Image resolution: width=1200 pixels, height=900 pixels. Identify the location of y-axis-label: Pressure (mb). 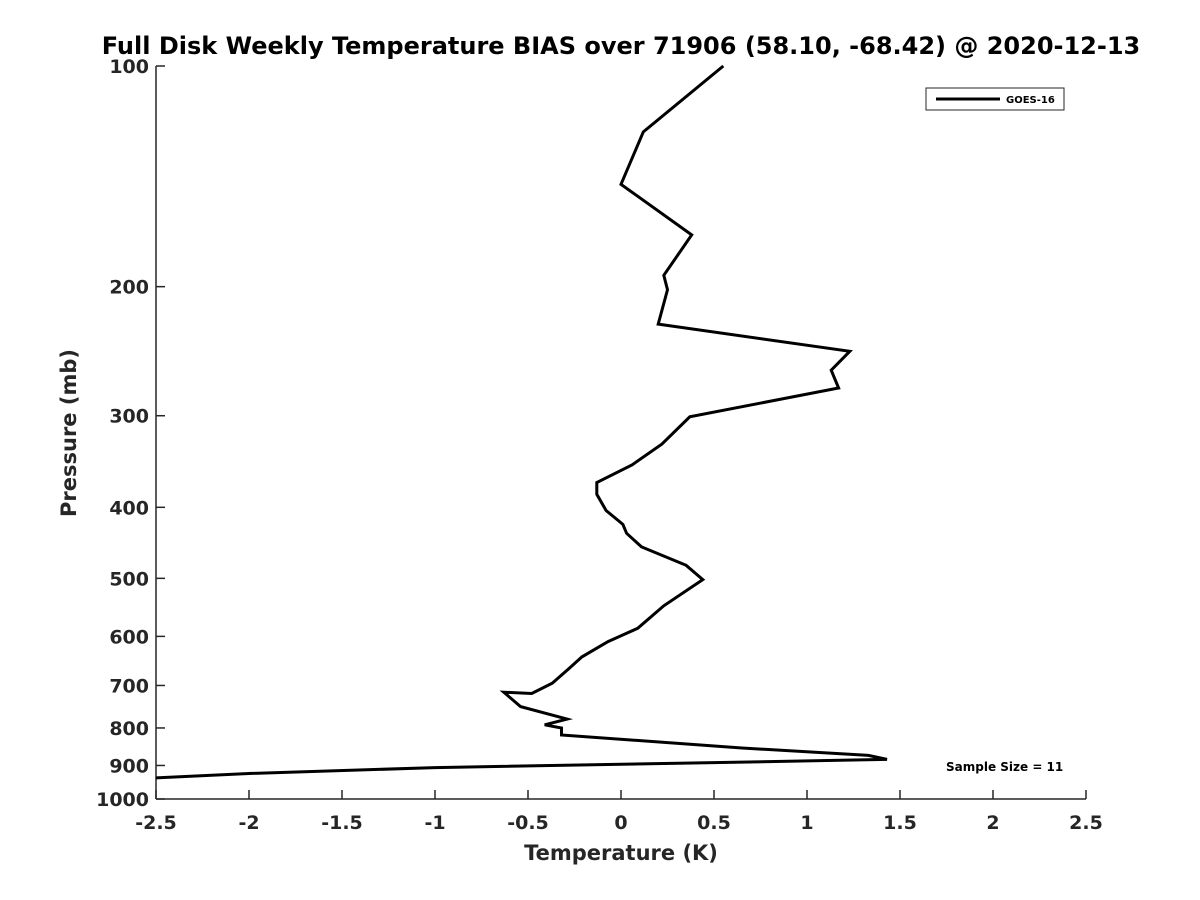
(69, 433).